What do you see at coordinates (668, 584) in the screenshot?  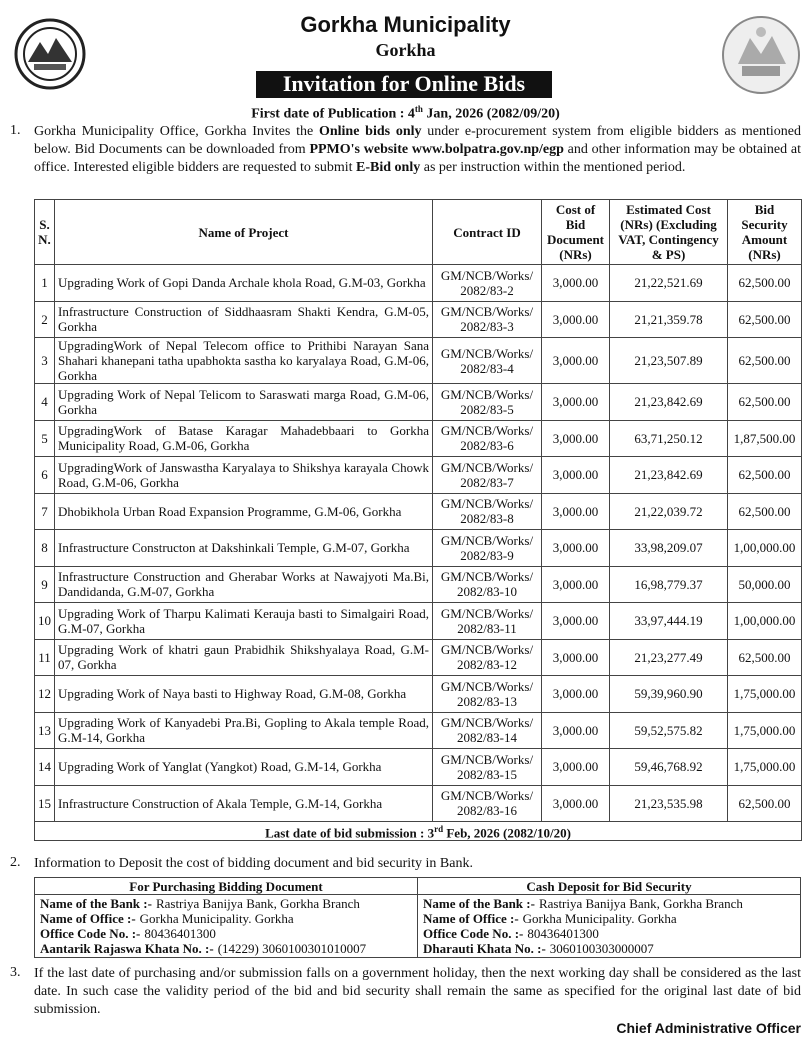 I see `table-cell: 16,98,779.37` at bounding box center [668, 584].